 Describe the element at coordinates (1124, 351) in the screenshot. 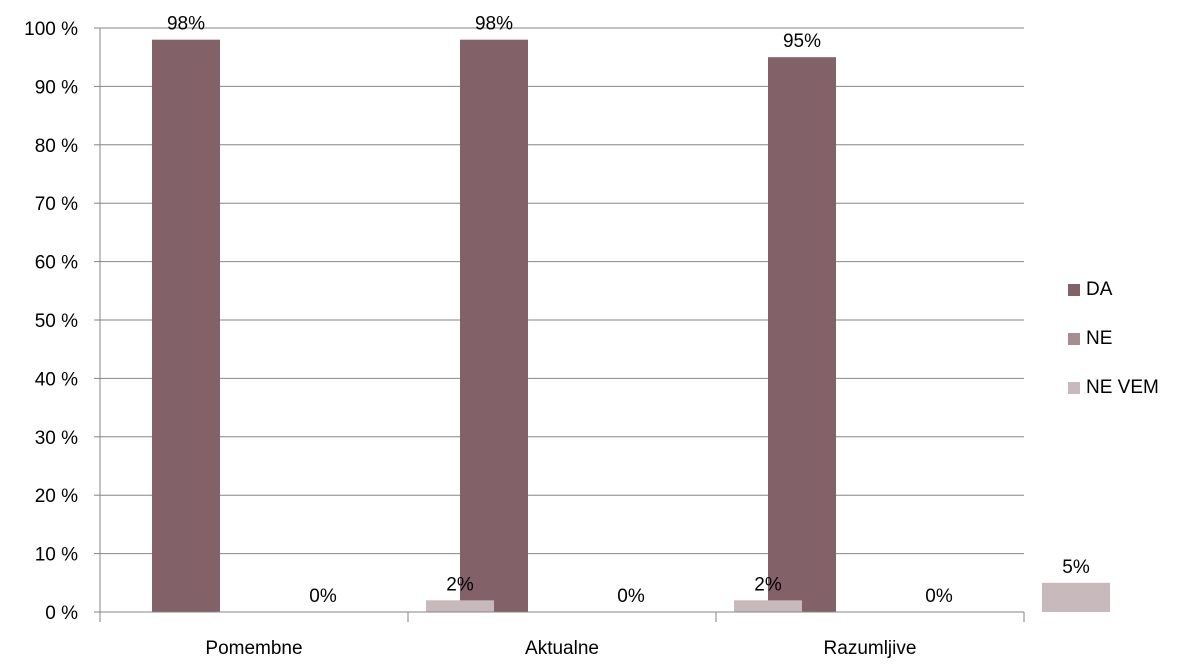

I see `legend: DA NE NE VEM` at that location.